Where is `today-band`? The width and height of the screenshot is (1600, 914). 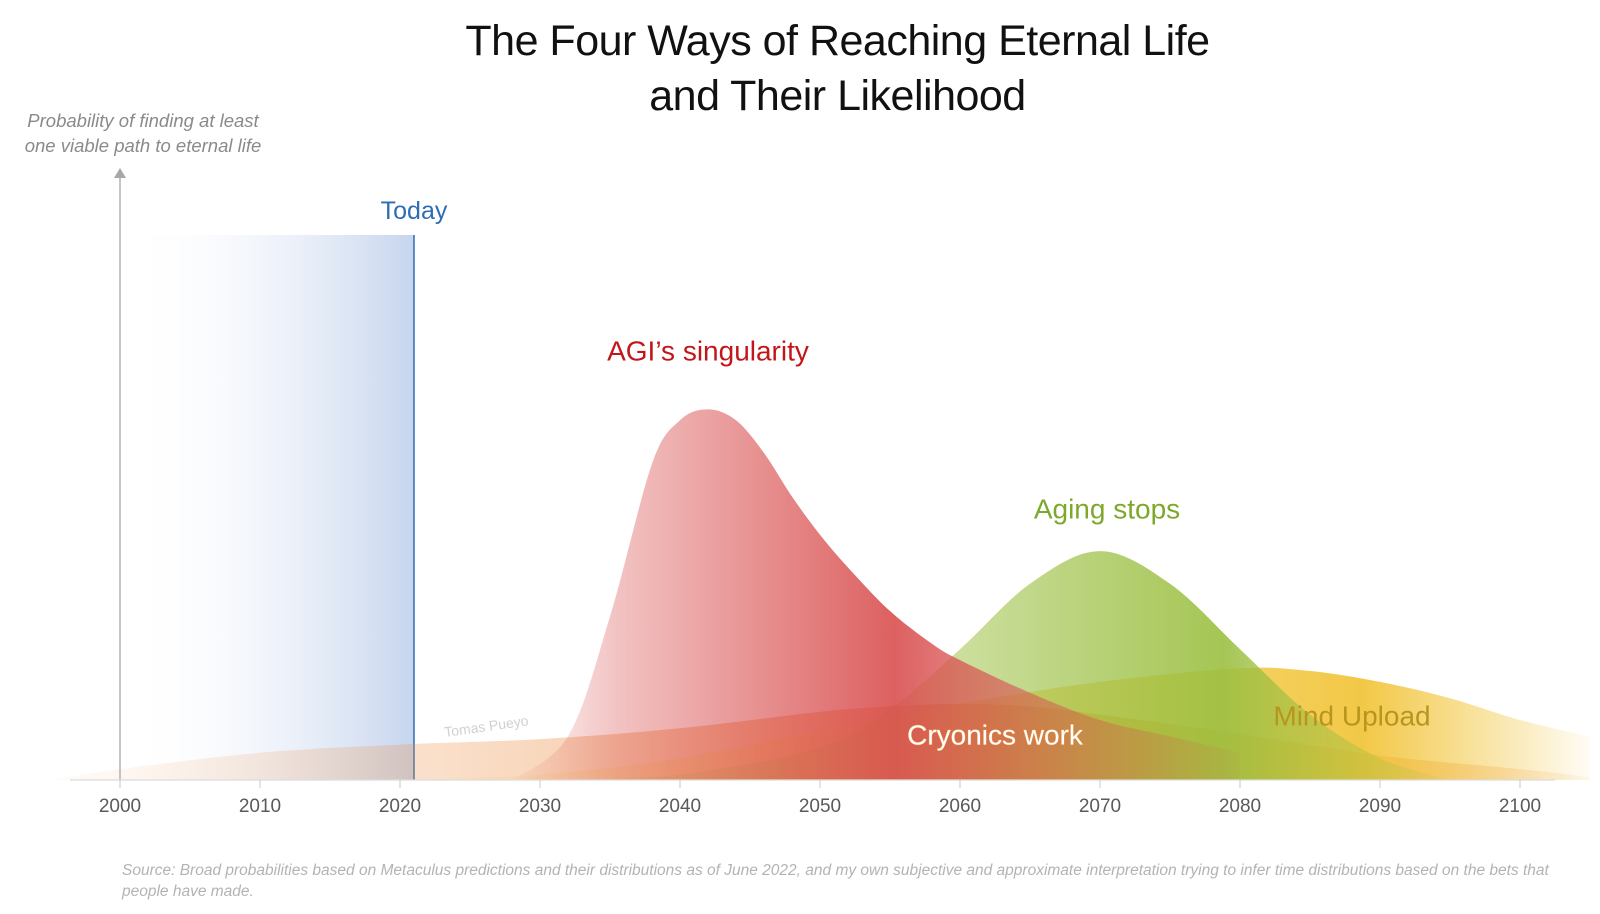 today-band is located at coordinates (268, 507).